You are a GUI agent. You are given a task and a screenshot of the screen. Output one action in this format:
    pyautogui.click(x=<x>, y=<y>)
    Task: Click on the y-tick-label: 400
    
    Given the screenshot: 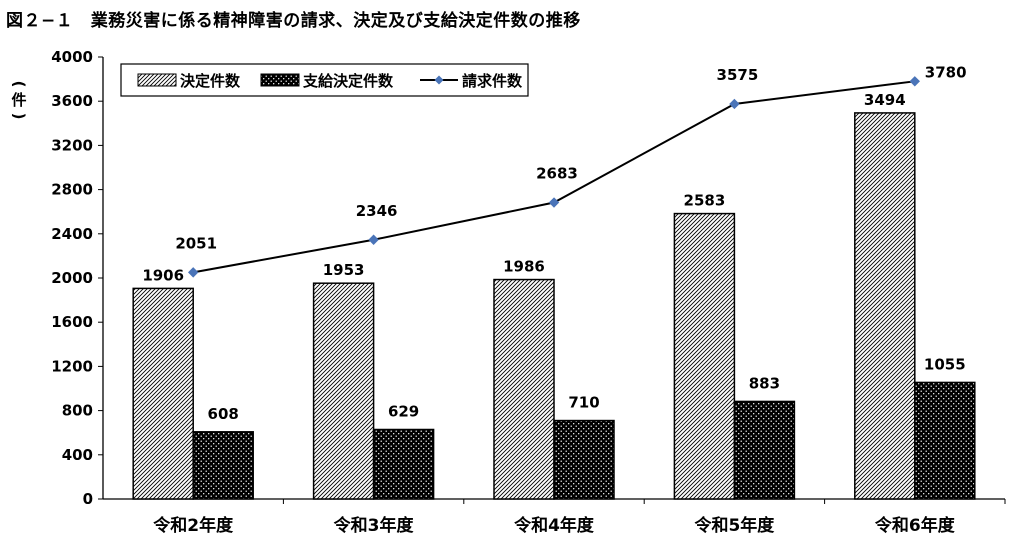 What is the action you would take?
    pyautogui.click(x=77, y=455)
    